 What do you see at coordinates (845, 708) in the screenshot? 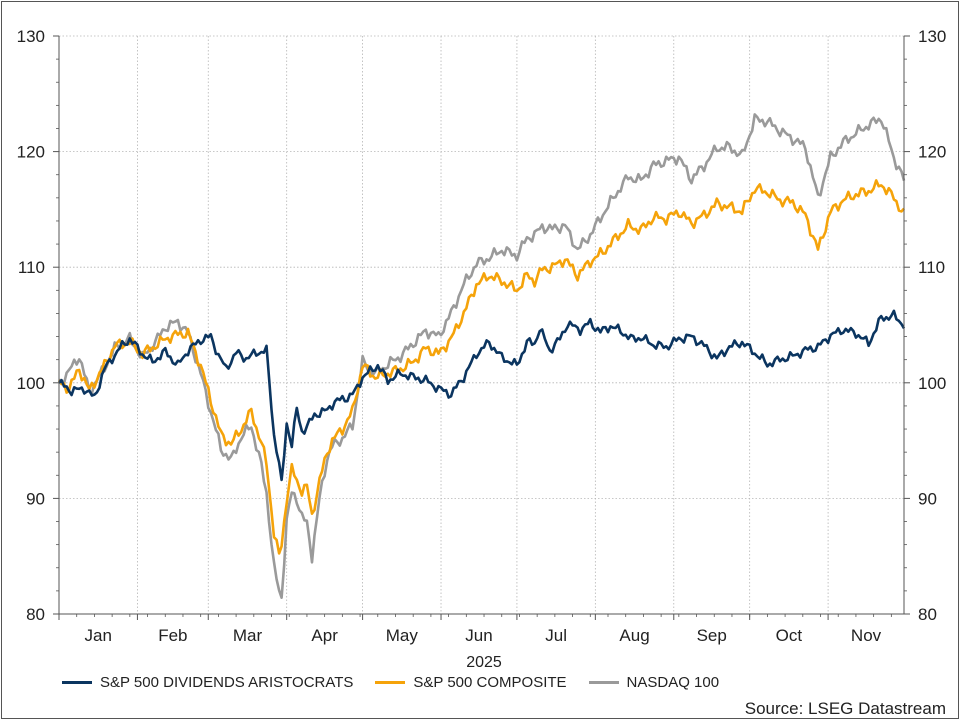
I see `source-note: Source: LSEG Datastream` at bounding box center [845, 708].